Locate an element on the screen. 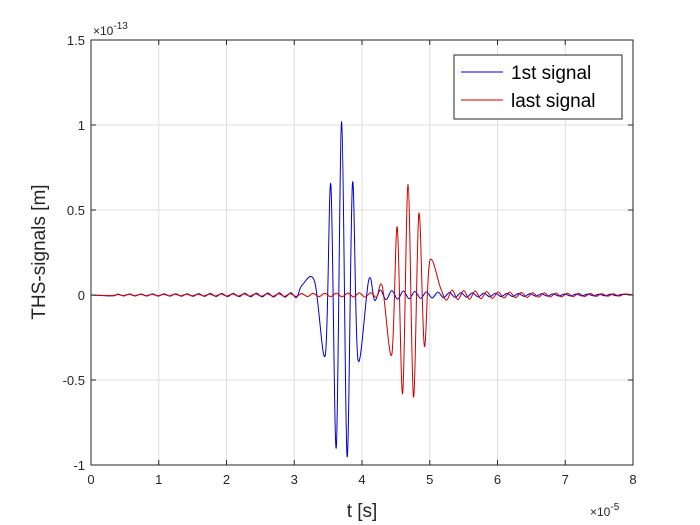  y-tick-label: 0 is located at coordinates (81, 295).